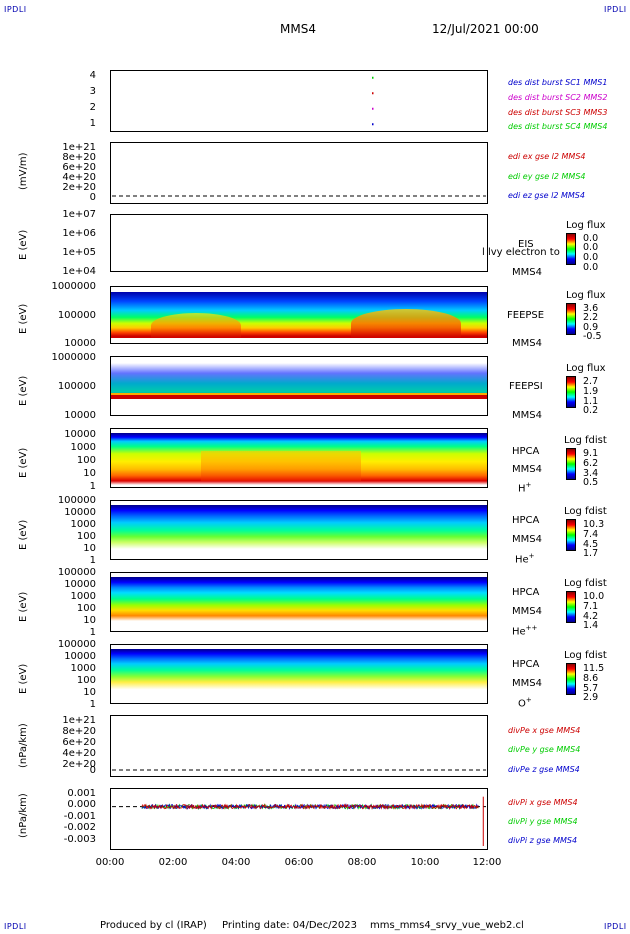 The width and height of the screenshot is (630, 934). Describe the element at coordinates (591, 482) in the screenshot. I see `colorbar-value: 0.5` at that location.